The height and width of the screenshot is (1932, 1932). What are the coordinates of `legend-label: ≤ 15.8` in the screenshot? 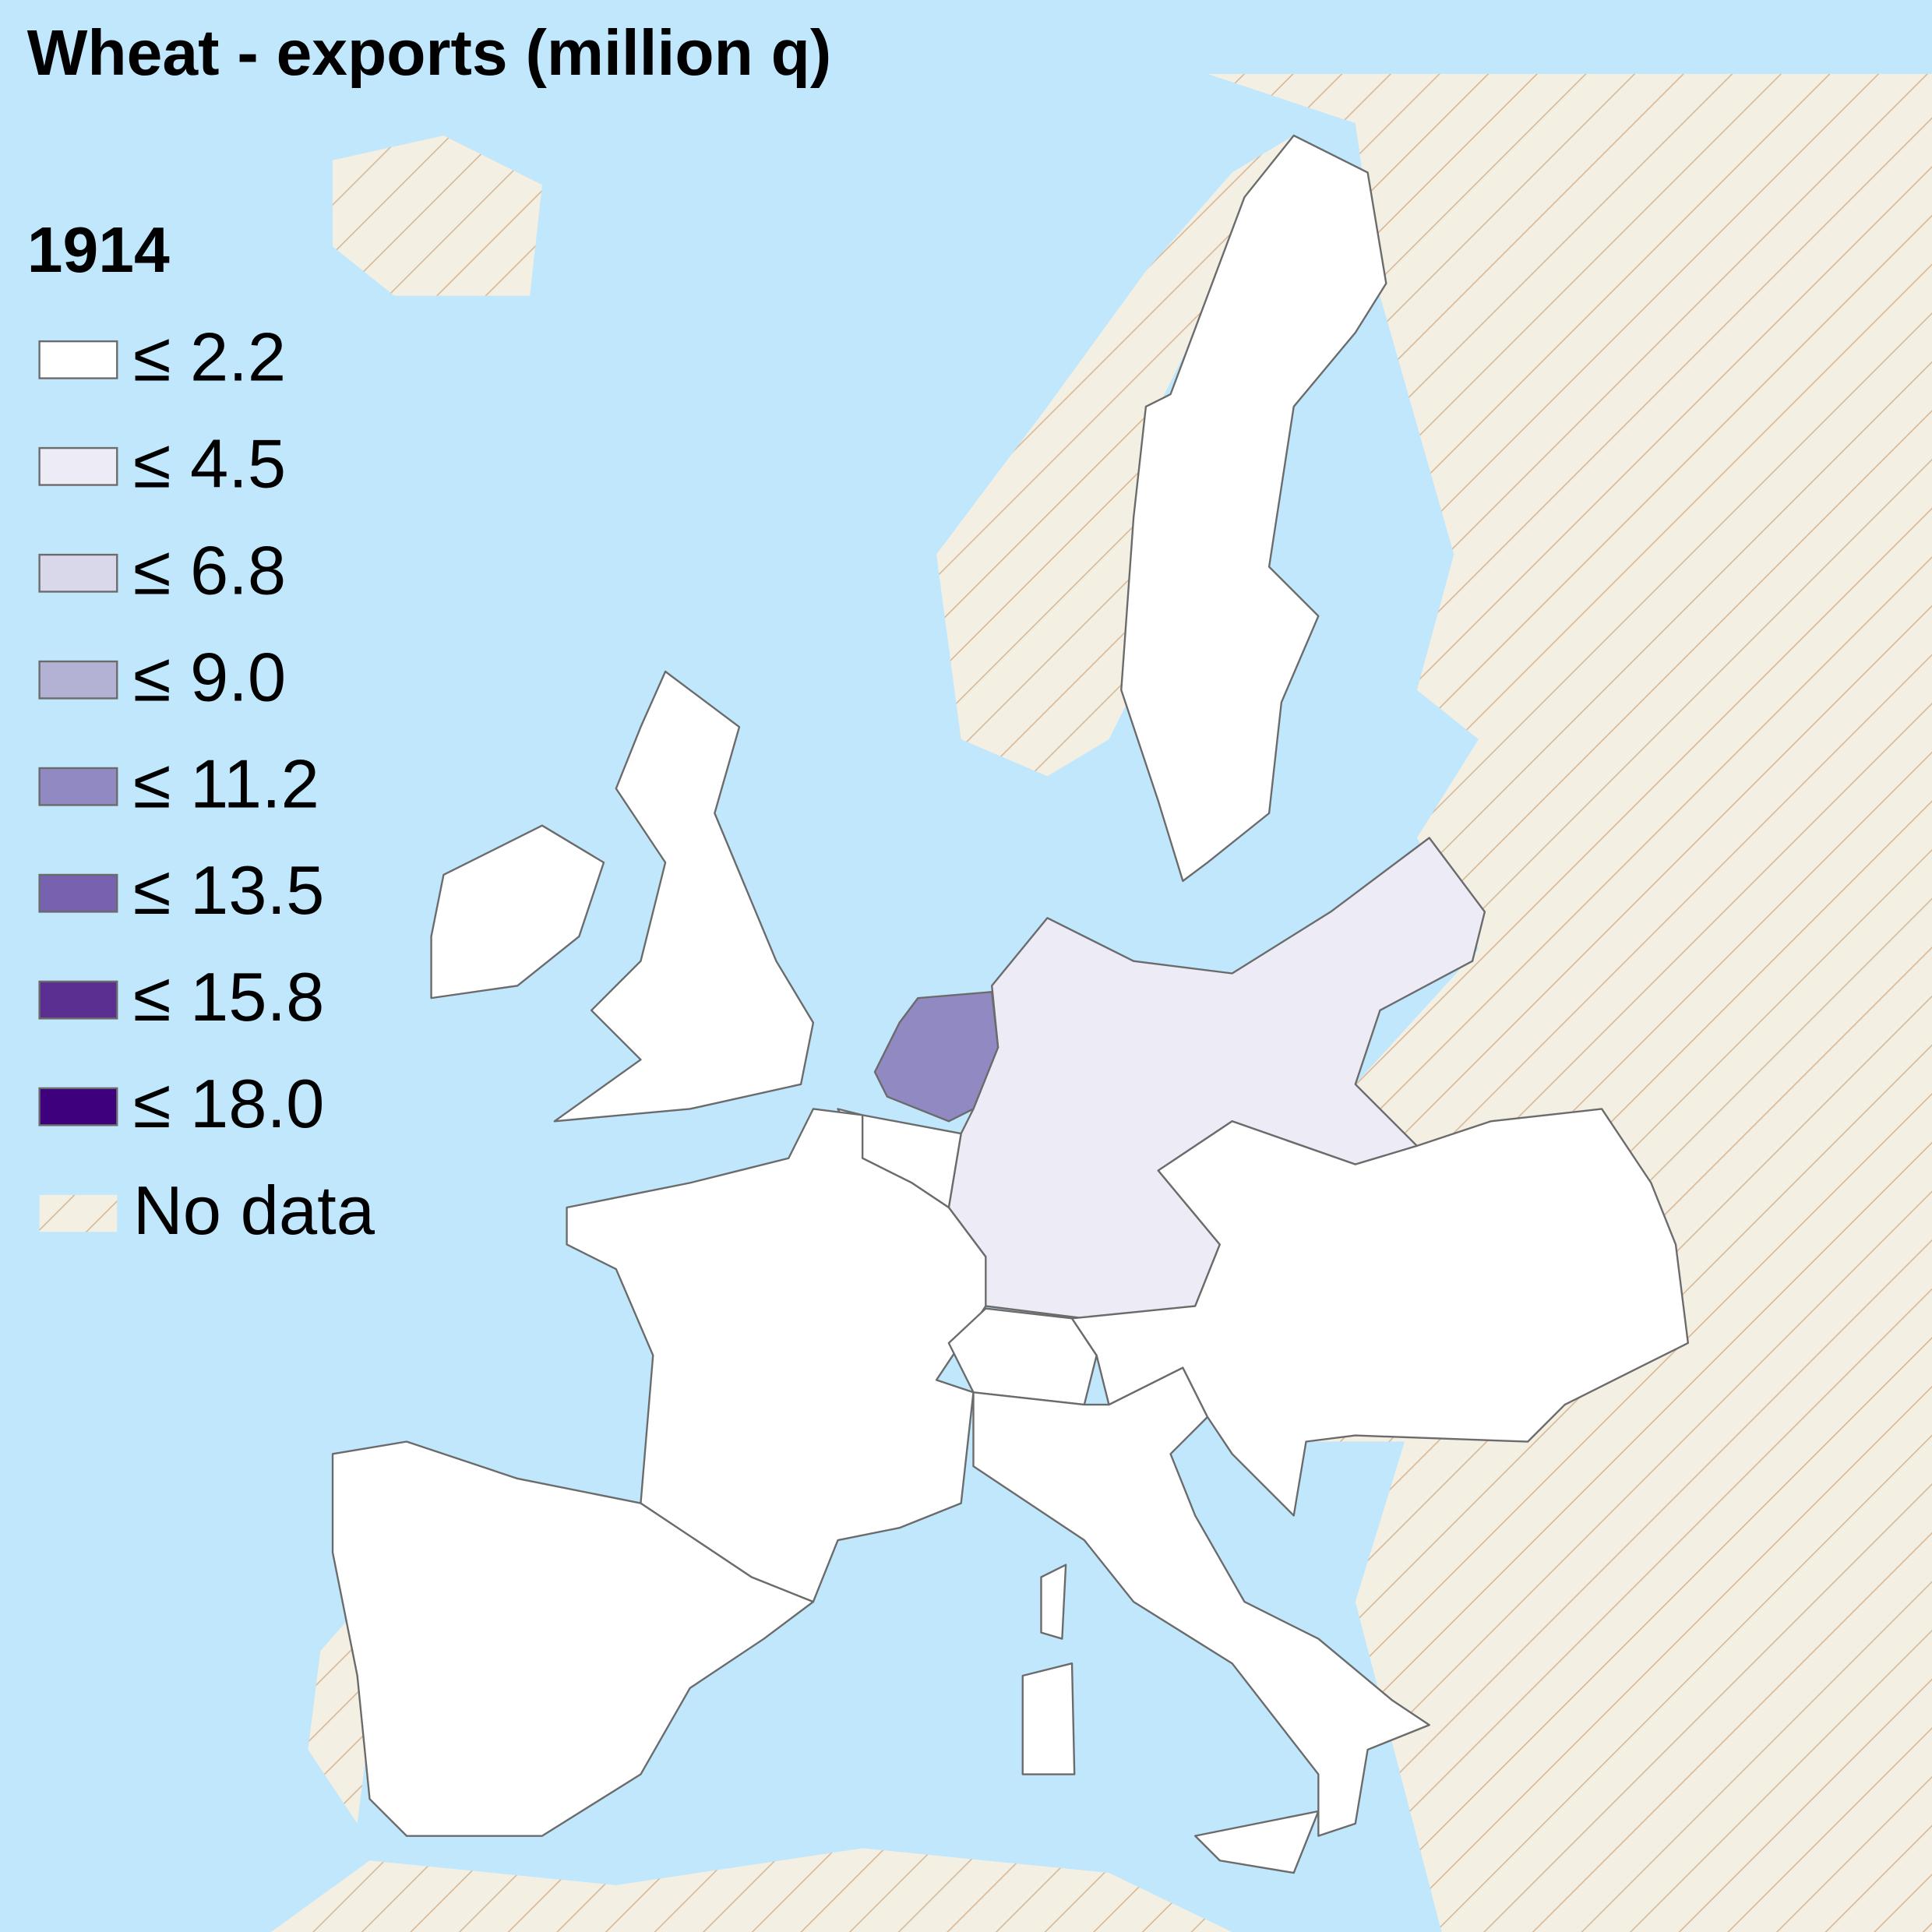 It's located at (229, 997).